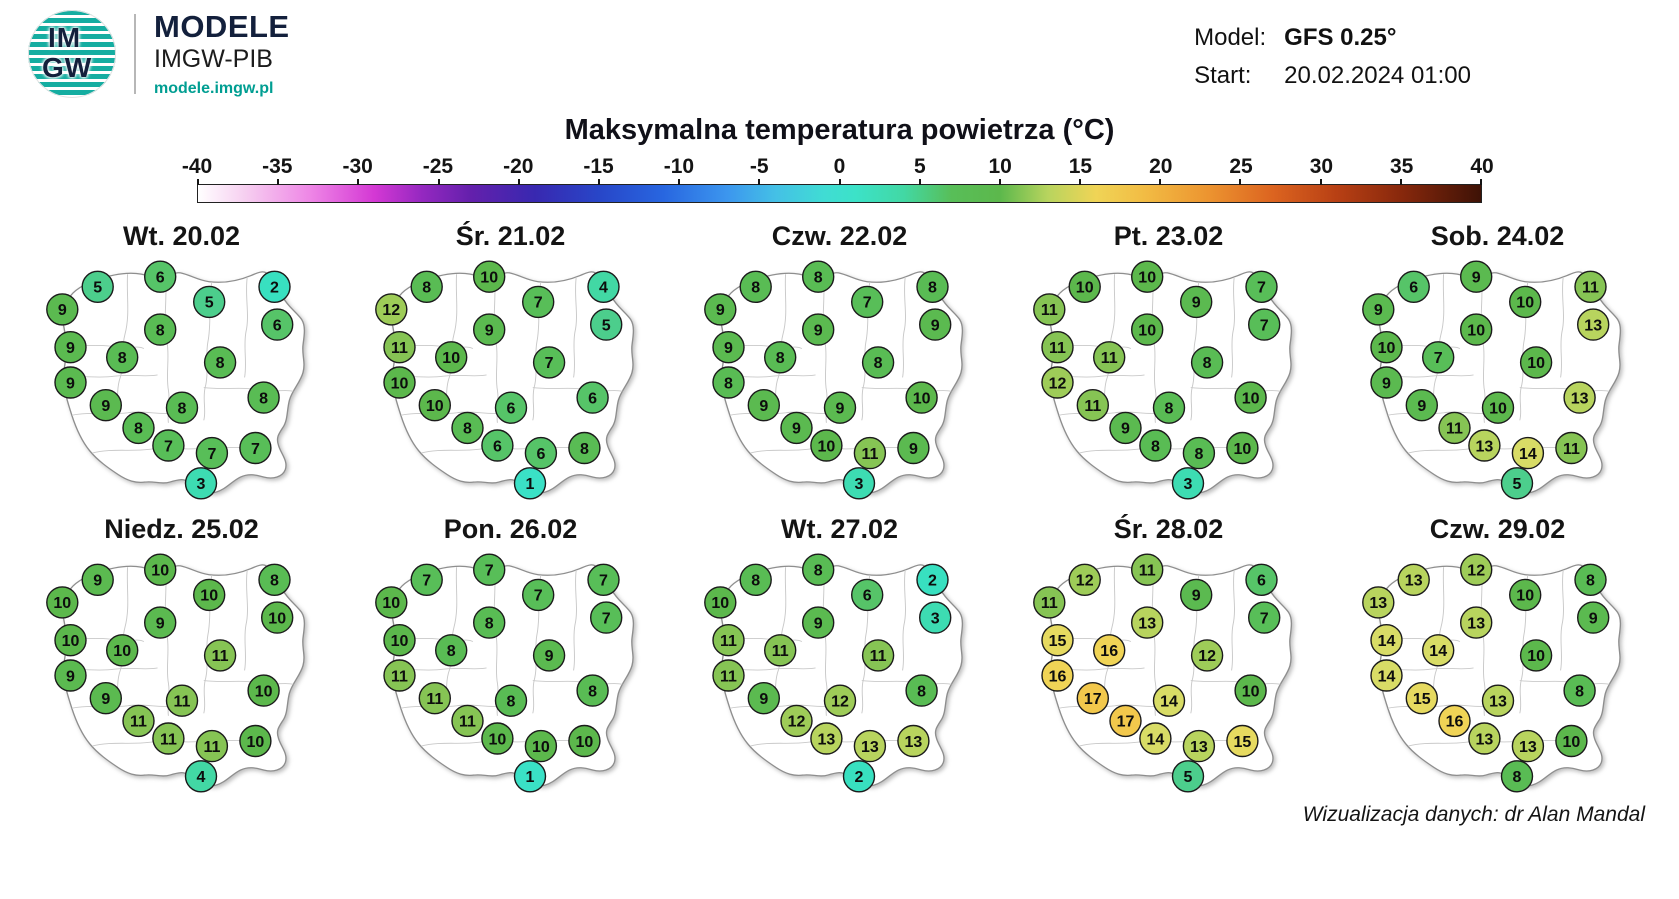 This screenshot has width=1679, height=899. I want to click on colorbar-tick-label: 10, so click(1000, 166).